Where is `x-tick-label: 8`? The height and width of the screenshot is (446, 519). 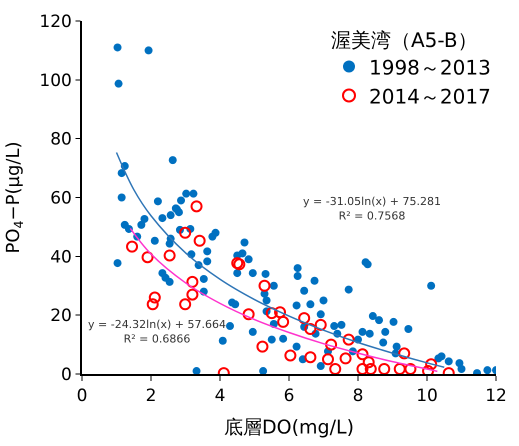
x-tick-label: 8 is located at coordinates (358, 396).